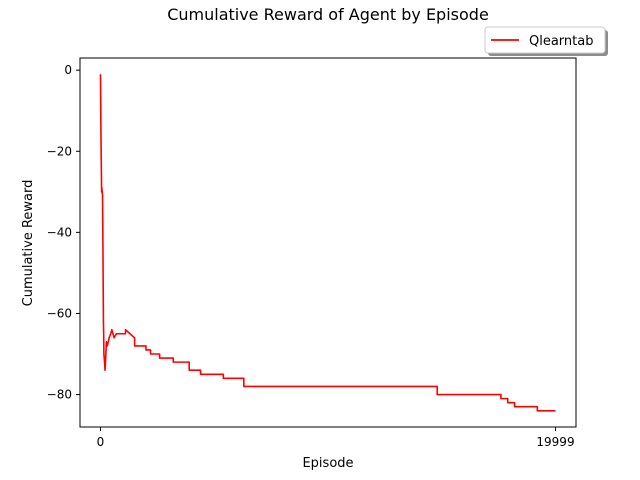 Image resolution: width=640 pixels, height=480 pixels. I want to click on y-tick-label: −80, so click(59, 395).